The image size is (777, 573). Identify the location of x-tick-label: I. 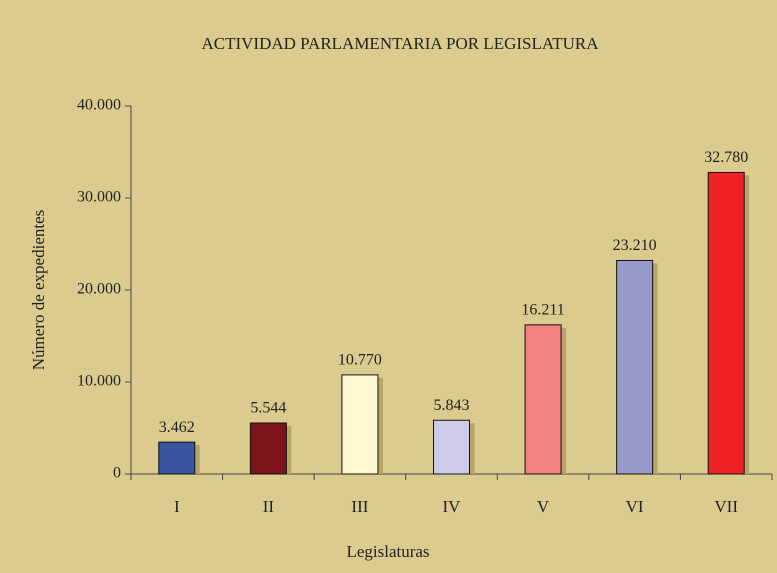
(177, 506).